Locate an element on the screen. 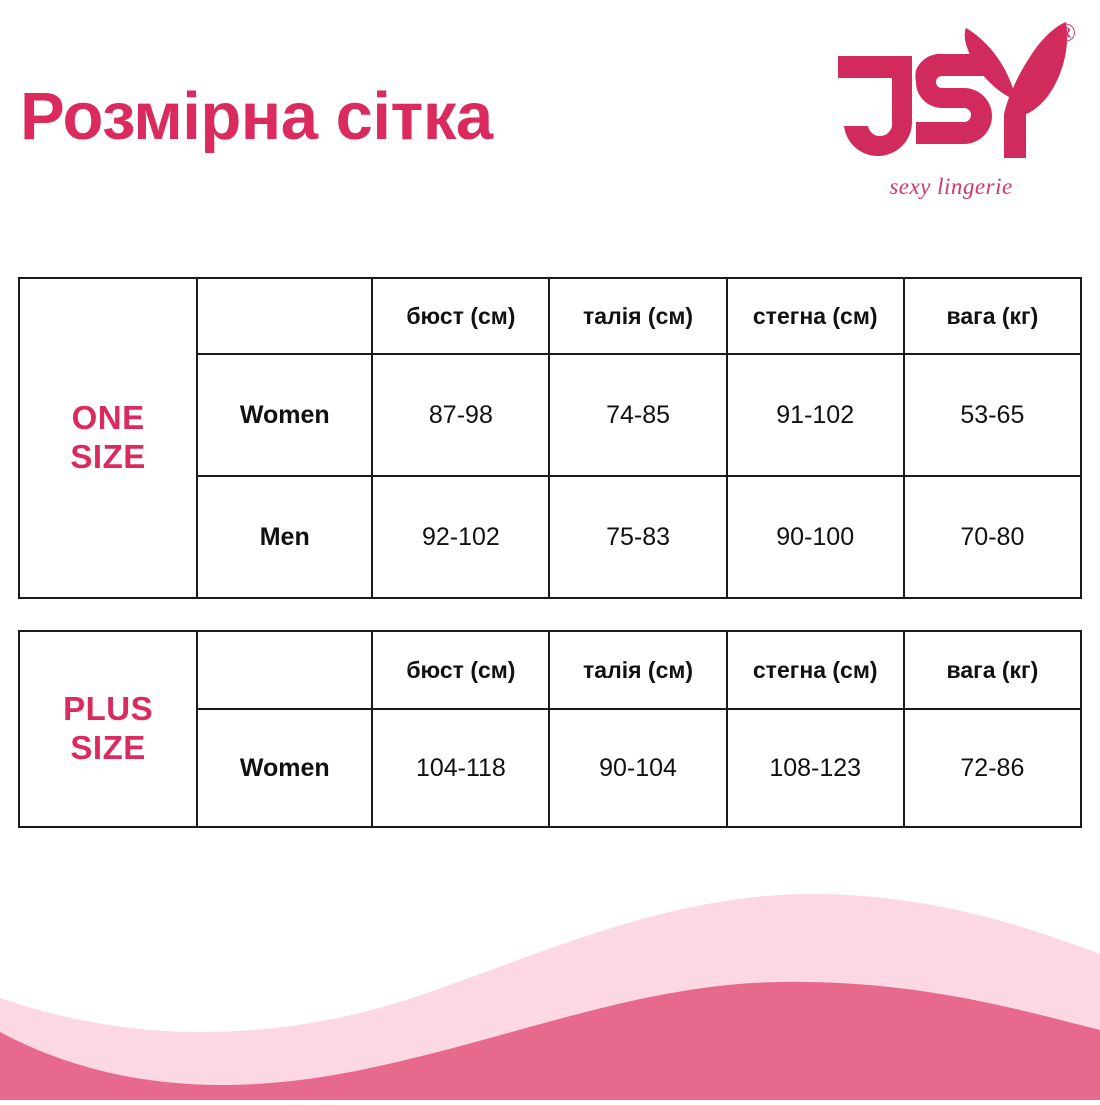 Image resolution: width=1100 pixels, height=1105 pixels. size-group-label: PLUS SIZE is located at coordinates (108, 729).